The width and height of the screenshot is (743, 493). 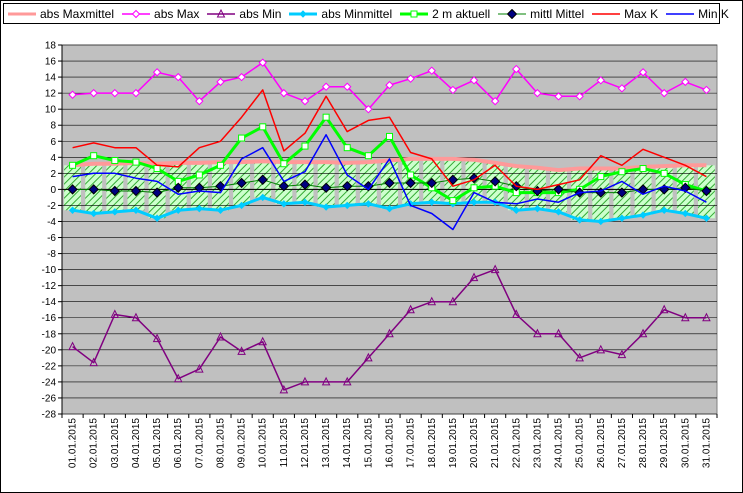 I want to click on legend-item: abs Minmittel, so click(x=340, y=14).